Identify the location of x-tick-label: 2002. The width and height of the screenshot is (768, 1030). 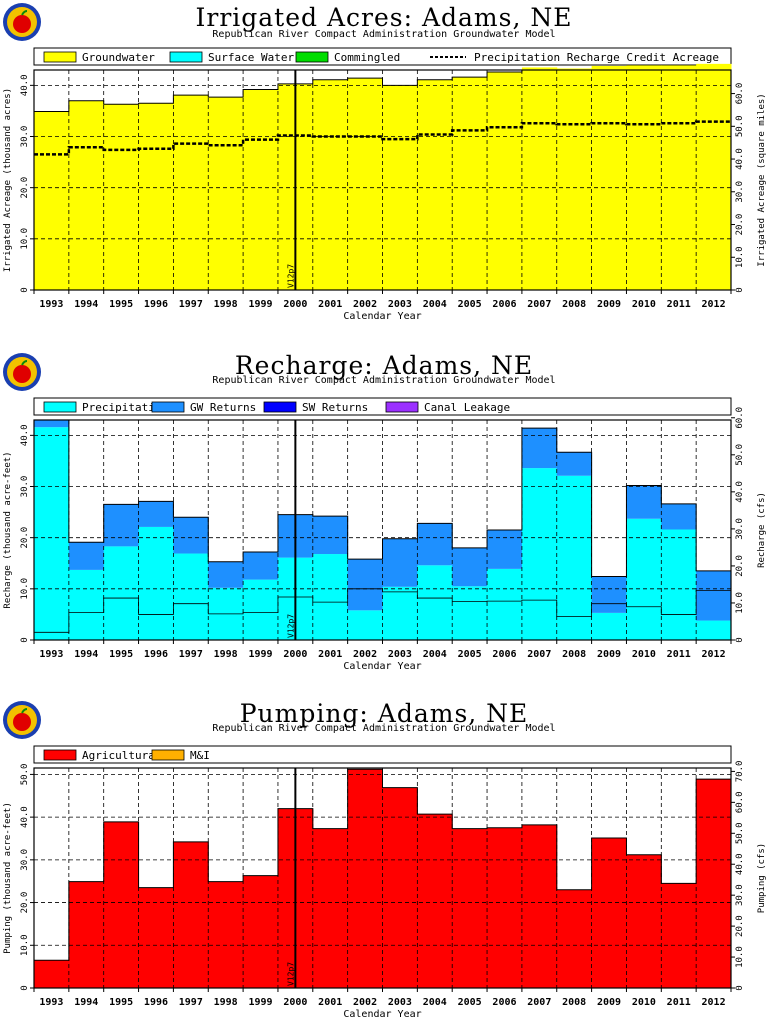
(365, 1002).